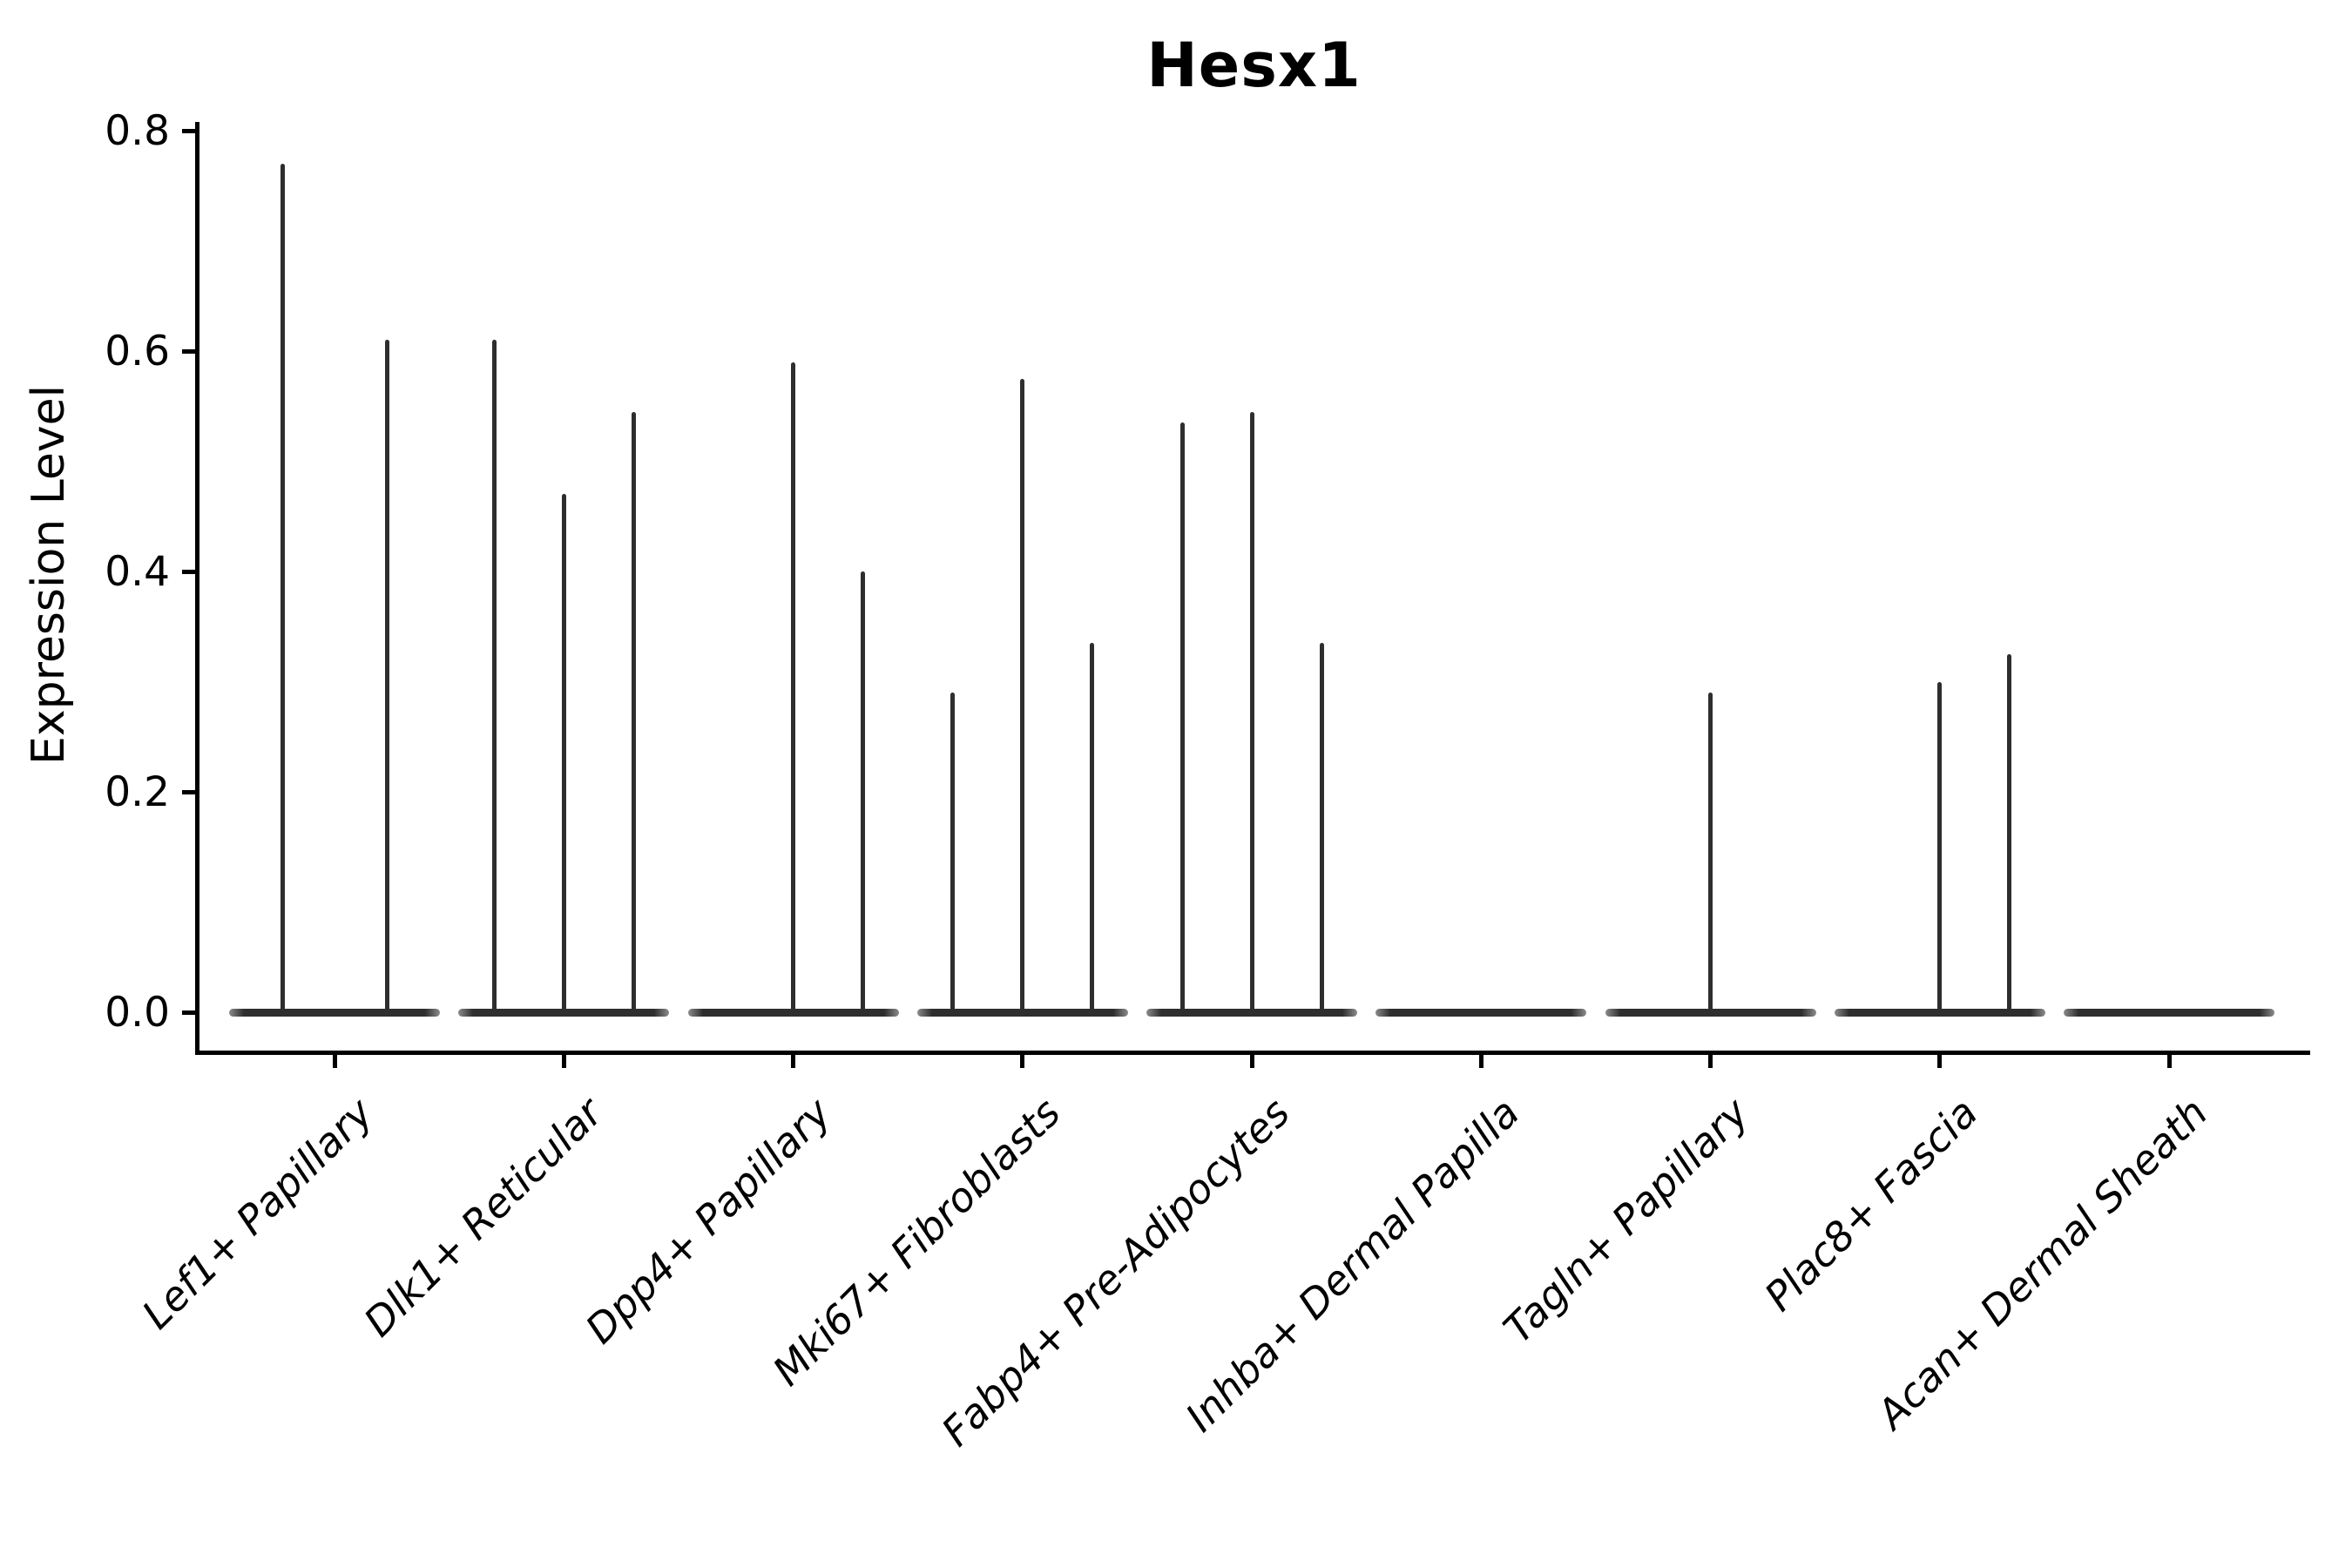 This screenshot has width=2352, height=1568. Describe the element at coordinates (137, 351) in the screenshot. I see `y-tick-label: 0.6` at that location.